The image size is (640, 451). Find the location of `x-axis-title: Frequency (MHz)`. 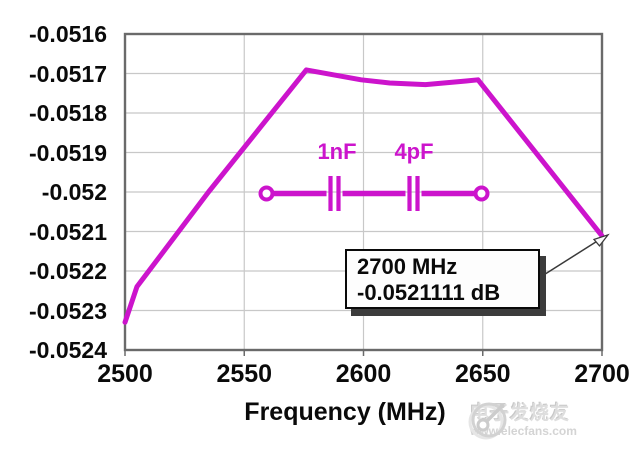

x-axis-title: Frequency (MHz) is located at coordinates (345, 412).